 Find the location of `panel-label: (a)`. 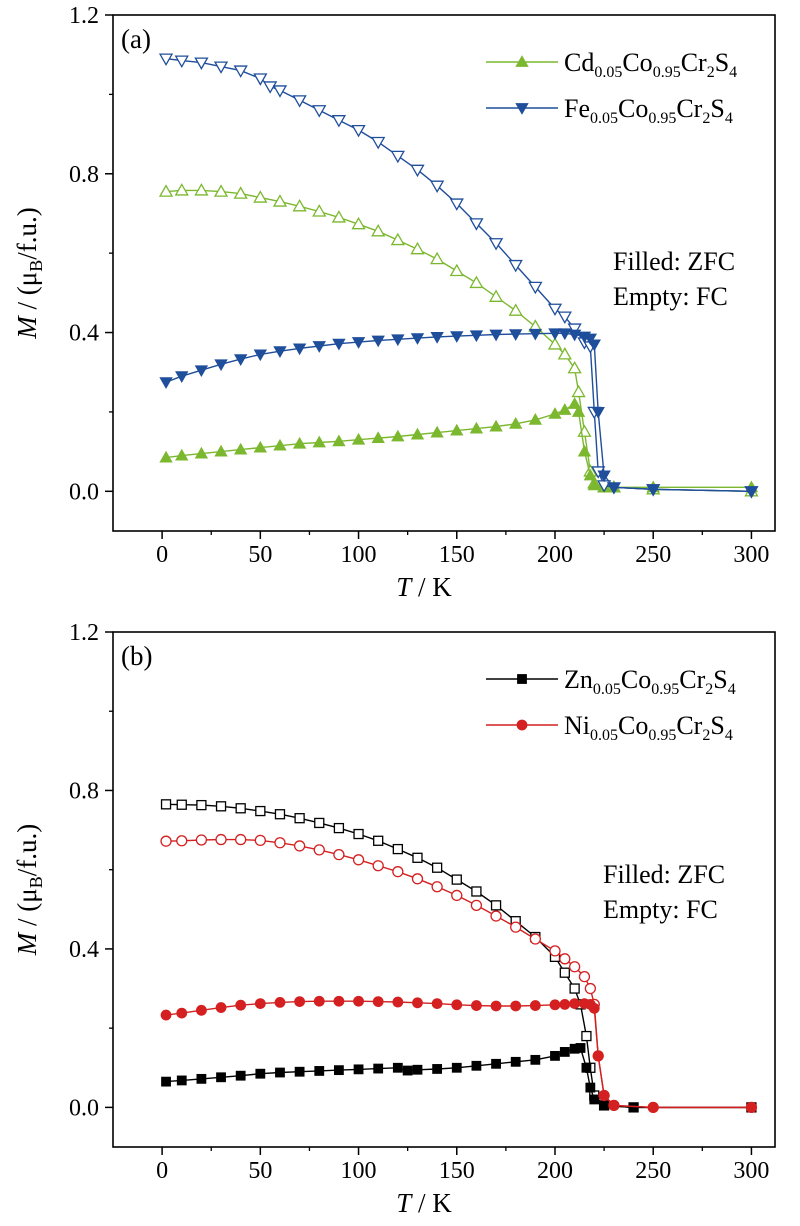

panel-label: (a) is located at coordinates (136, 39).